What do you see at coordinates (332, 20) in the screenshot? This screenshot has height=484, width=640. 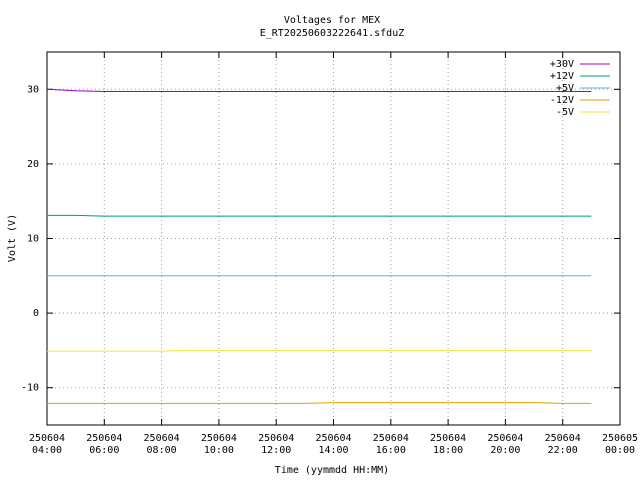 I see `chart-title: Voltages for MEX` at bounding box center [332, 20].